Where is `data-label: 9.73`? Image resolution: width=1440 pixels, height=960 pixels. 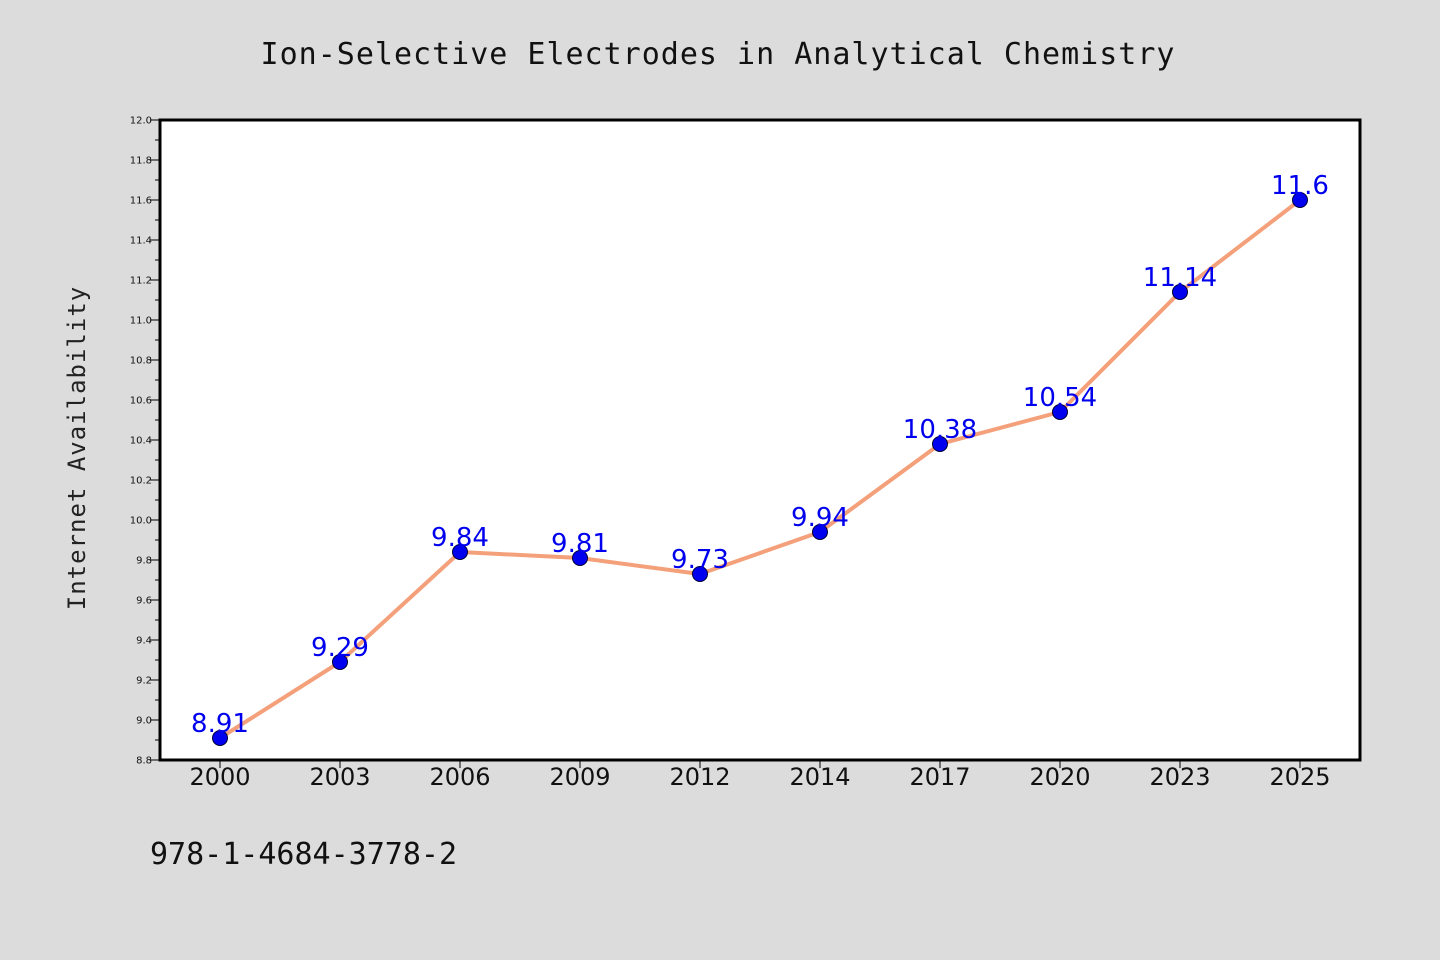
data-label: 9.73 is located at coordinates (700, 560).